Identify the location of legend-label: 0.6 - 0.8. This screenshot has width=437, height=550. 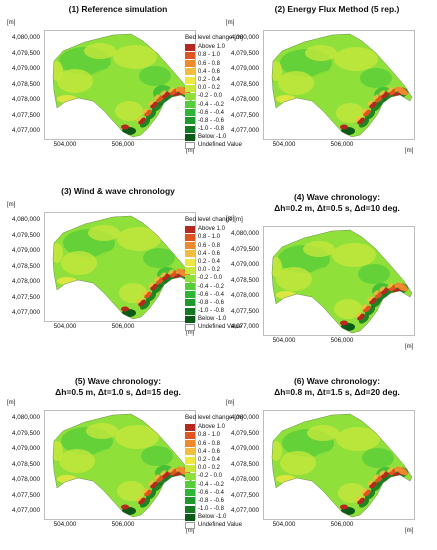
(209, 245).